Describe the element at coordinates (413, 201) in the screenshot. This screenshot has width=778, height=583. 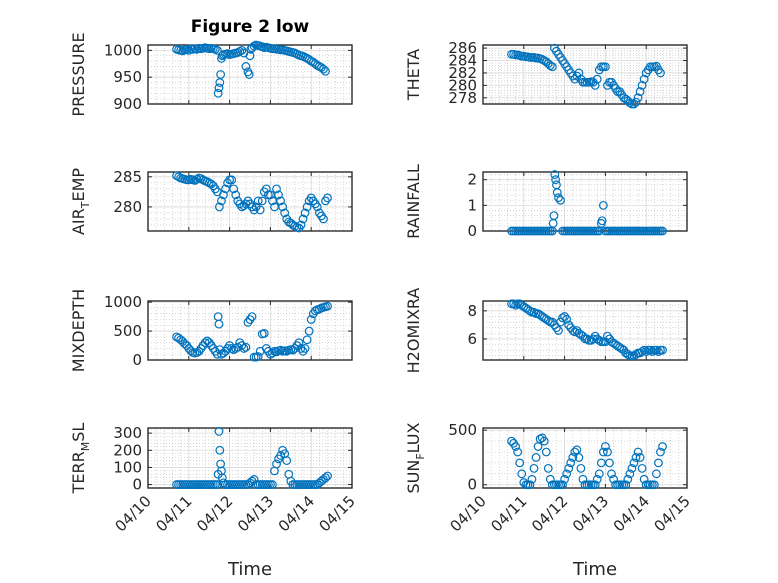
I see `y-axis-label: RAINFALL` at that location.